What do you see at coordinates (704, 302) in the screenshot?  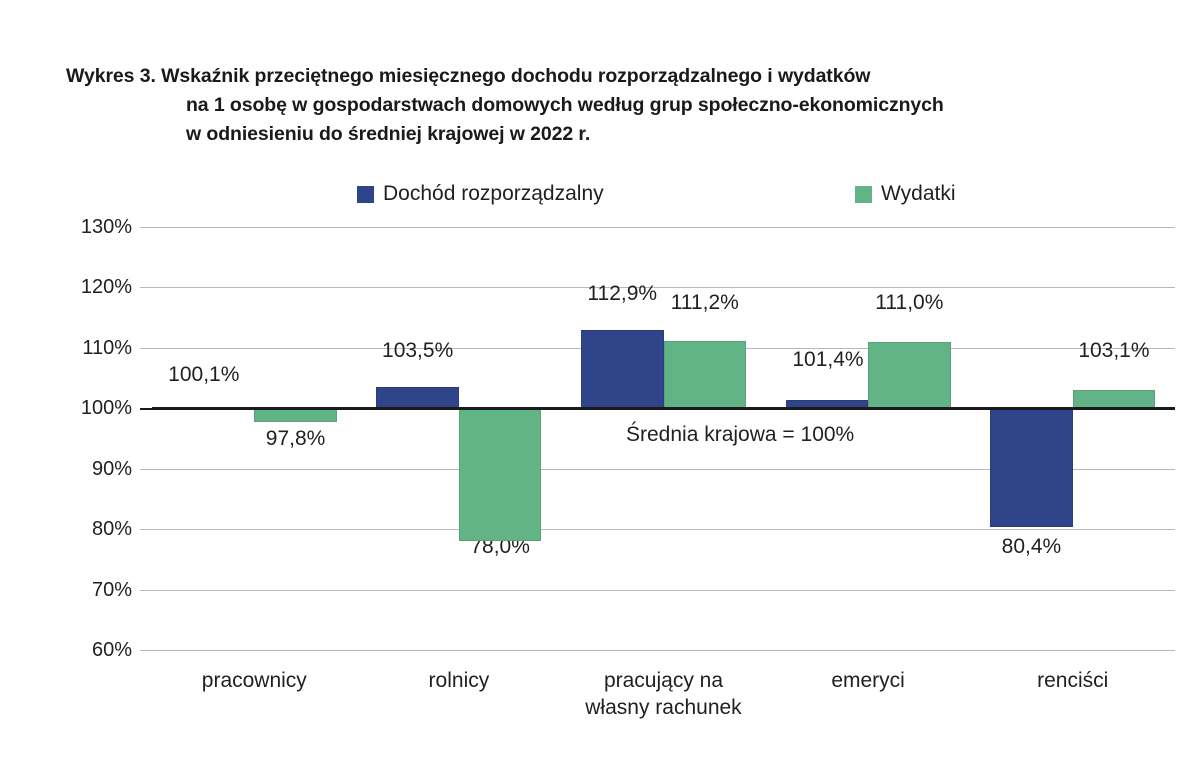 I see `data-label: 111,2%` at bounding box center [704, 302].